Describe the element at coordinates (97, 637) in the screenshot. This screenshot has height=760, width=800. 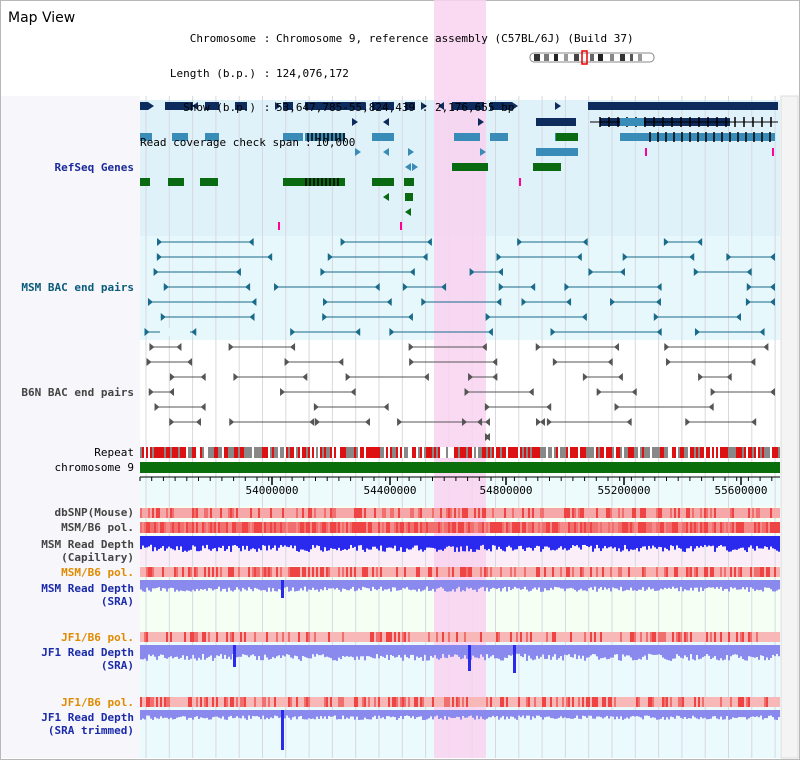
I see `jf1-b6-pol-label: JF1/B6 pol.` at that location.